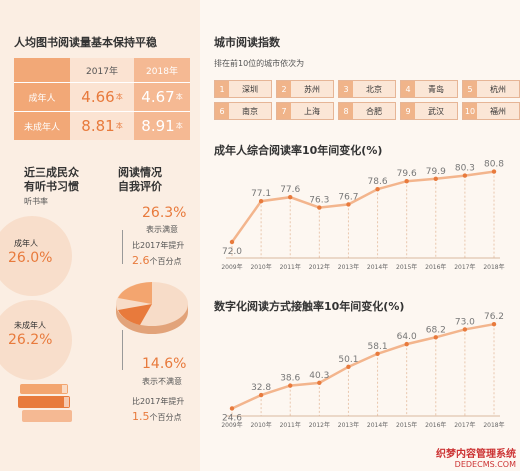  I want to click on minor-2017: 8.81 本, so click(102, 126).